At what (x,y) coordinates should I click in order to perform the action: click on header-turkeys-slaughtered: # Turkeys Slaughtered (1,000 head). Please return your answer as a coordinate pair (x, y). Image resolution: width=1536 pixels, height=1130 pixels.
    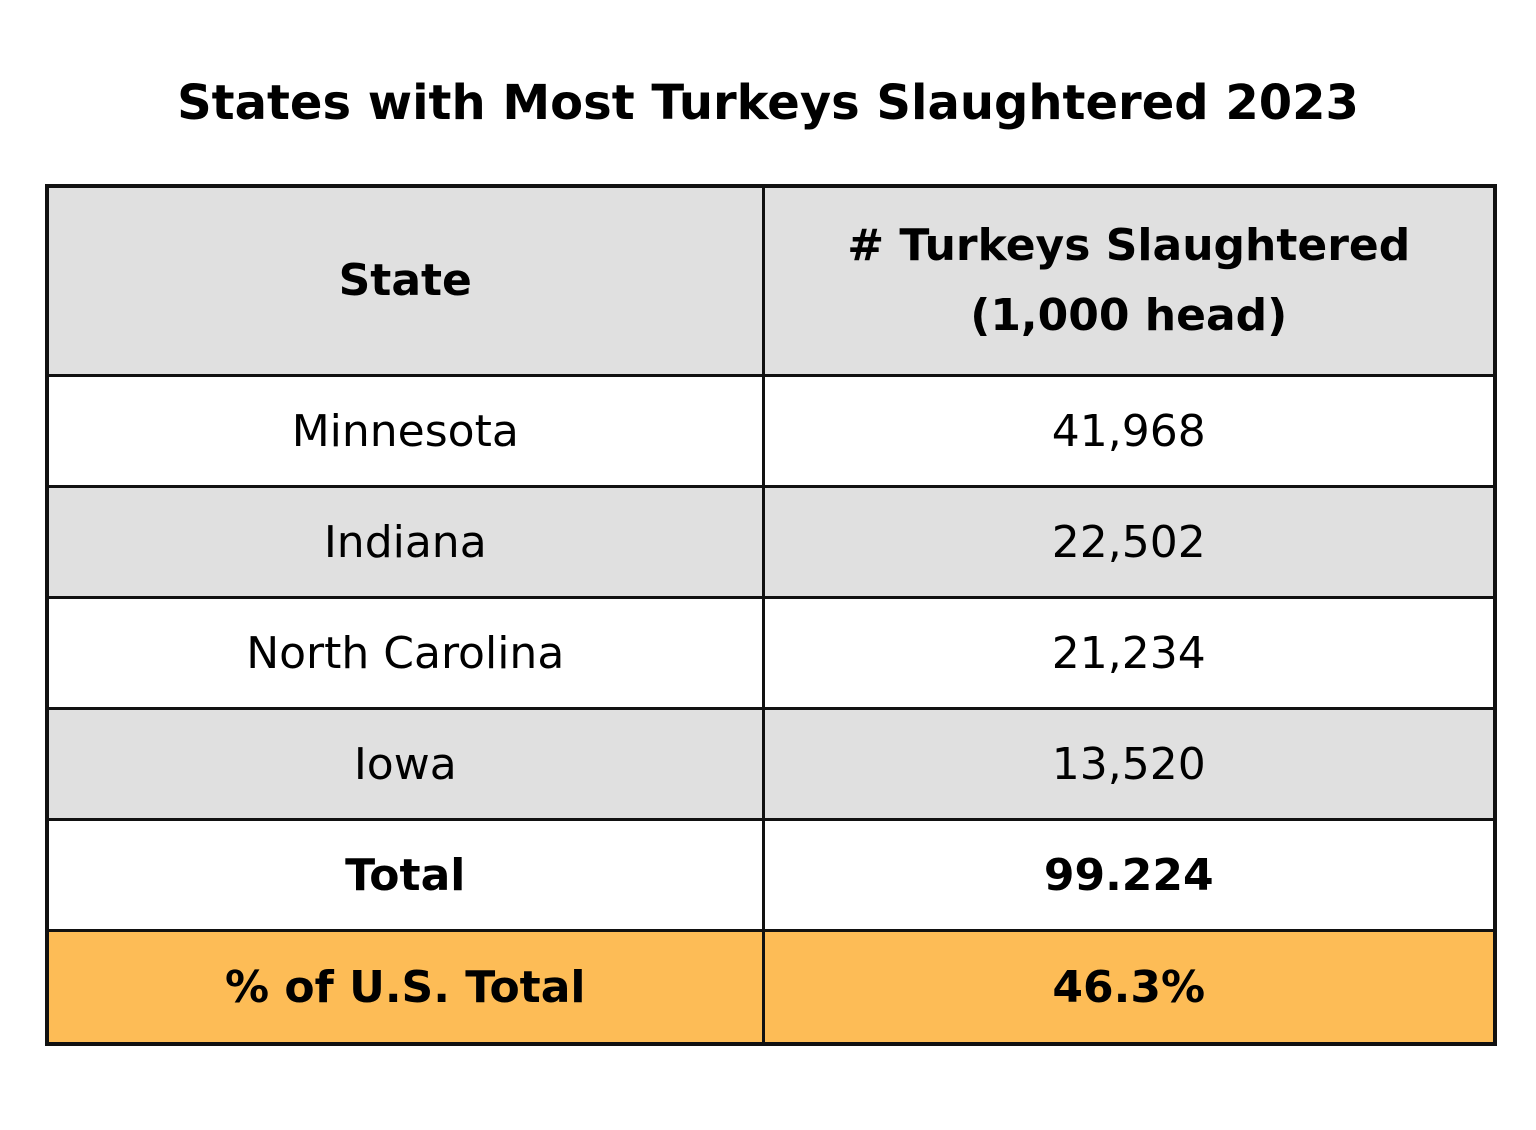
    Looking at the image, I should click on (1129, 280).